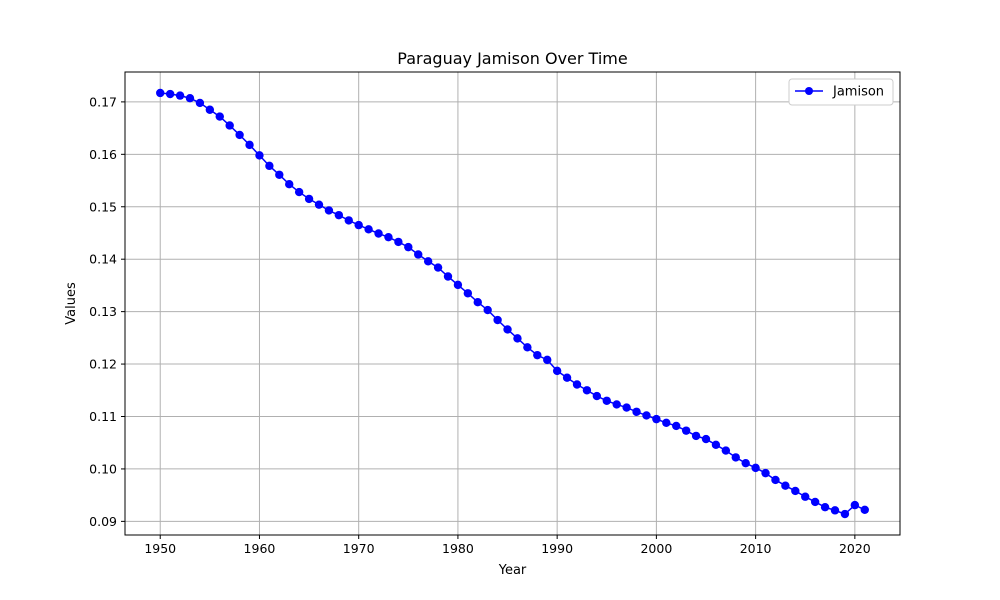 The width and height of the screenshot is (1000, 600). What do you see at coordinates (557, 548) in the screenshot?
I see `x-tick-label: 1990` at bounding box center [557, 548].